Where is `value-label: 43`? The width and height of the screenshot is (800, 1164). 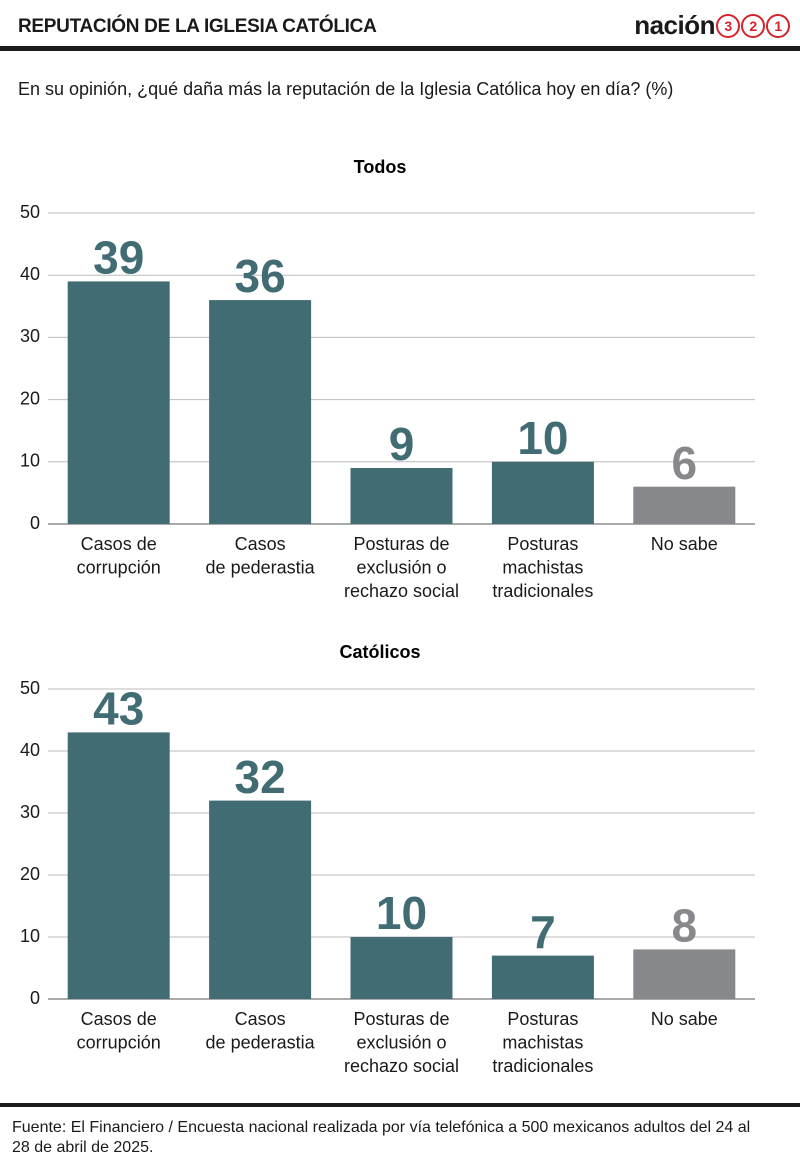
value-label: 43 is located at coordinates (118, 709).